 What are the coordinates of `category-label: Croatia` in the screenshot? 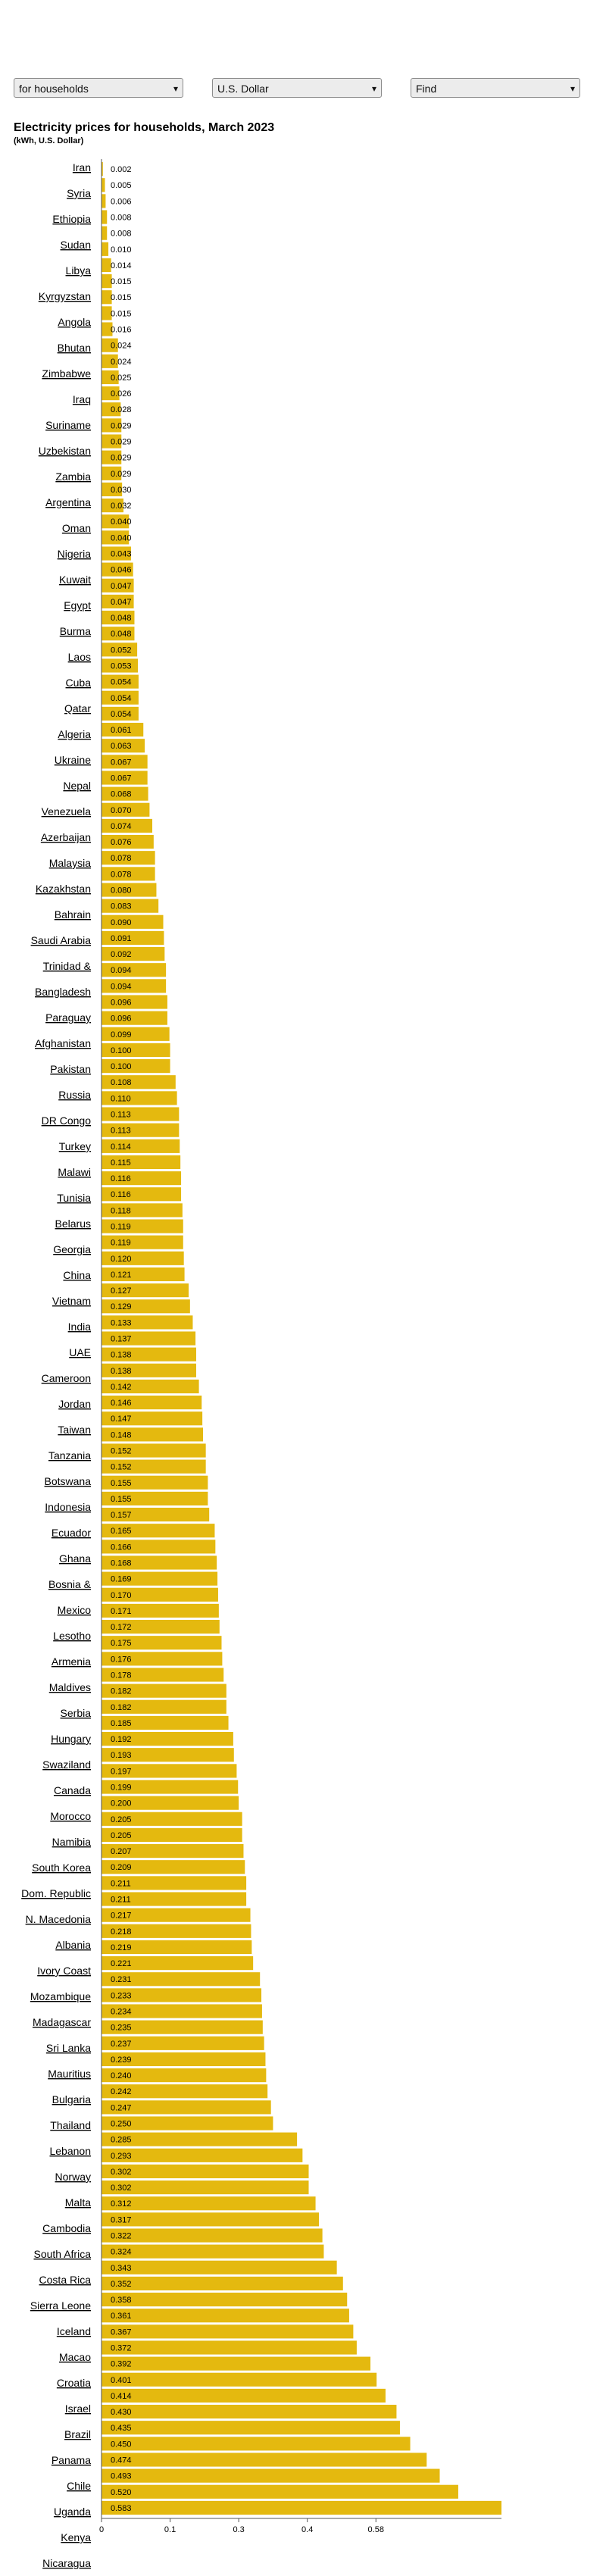 It's located at (74, 2383).